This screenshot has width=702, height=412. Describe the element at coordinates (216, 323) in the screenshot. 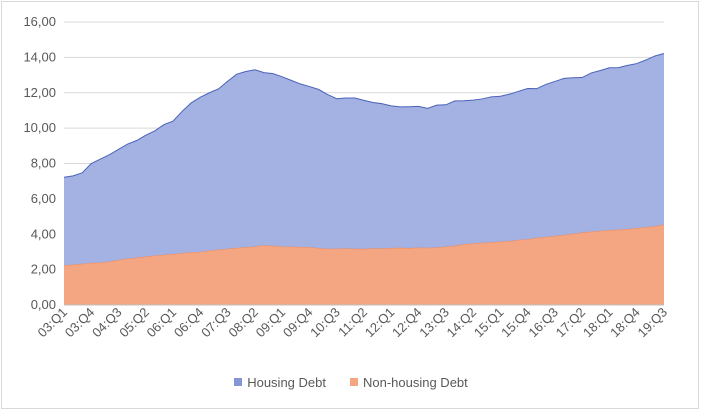

I see `x-tick-label: 07:Q3` at that location.